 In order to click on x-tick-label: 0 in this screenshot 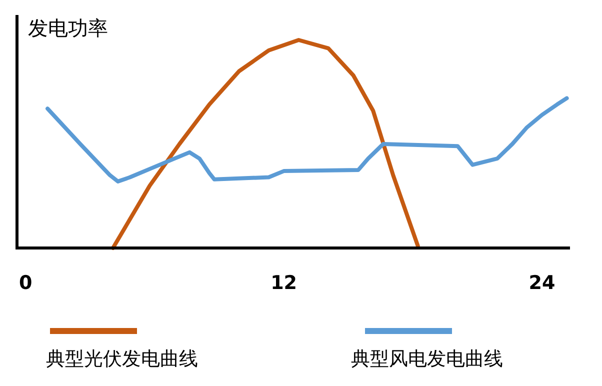, I will do `click(25, 283)`.